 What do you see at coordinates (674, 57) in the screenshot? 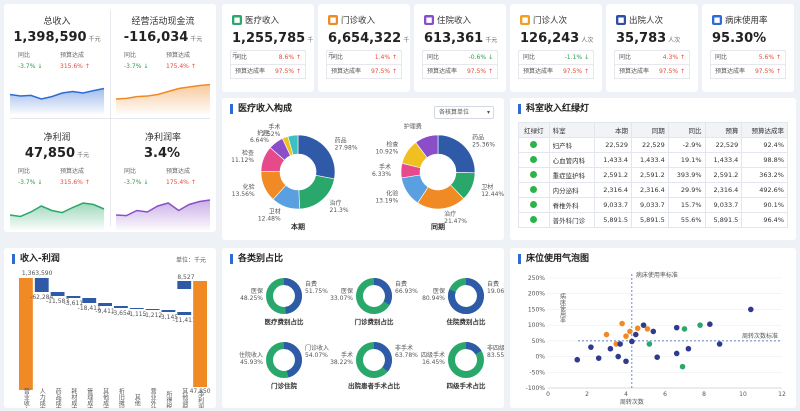
I see `tile-yoy-value: 4.3% ↑` at bounding box center [674, 57].